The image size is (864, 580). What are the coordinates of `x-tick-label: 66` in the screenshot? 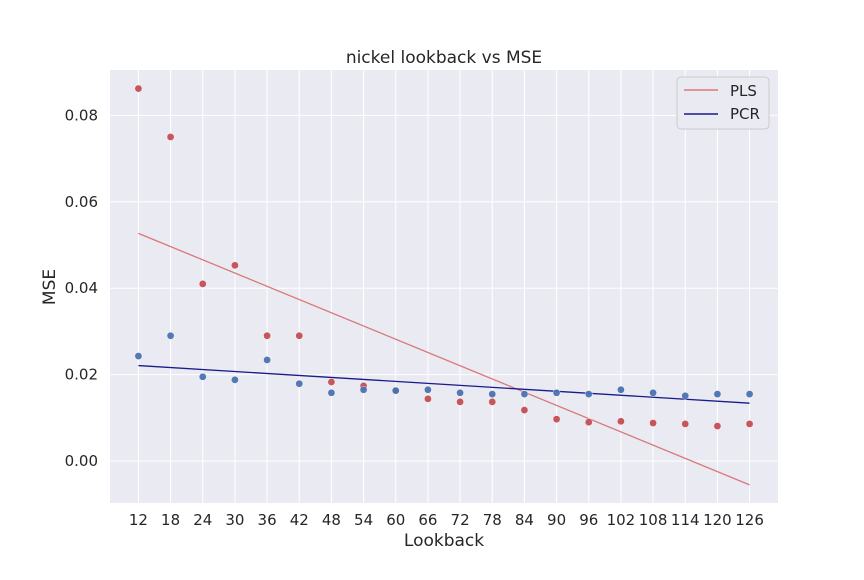 It's located at (427, 520).